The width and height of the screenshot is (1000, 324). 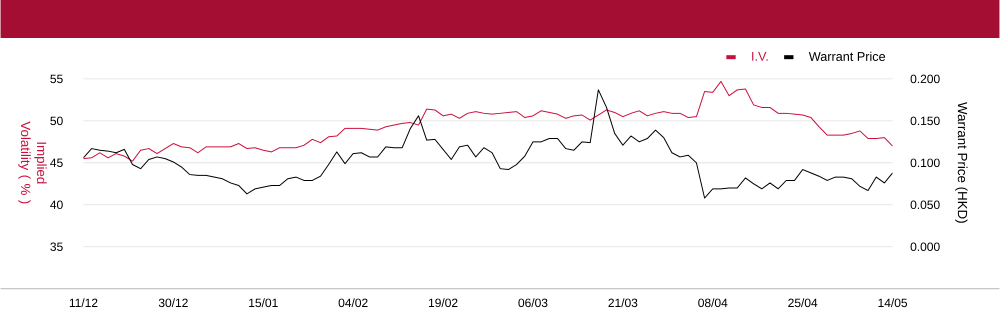 I want to click on x-tick-label: 08/04, so click(x=713, y=303).